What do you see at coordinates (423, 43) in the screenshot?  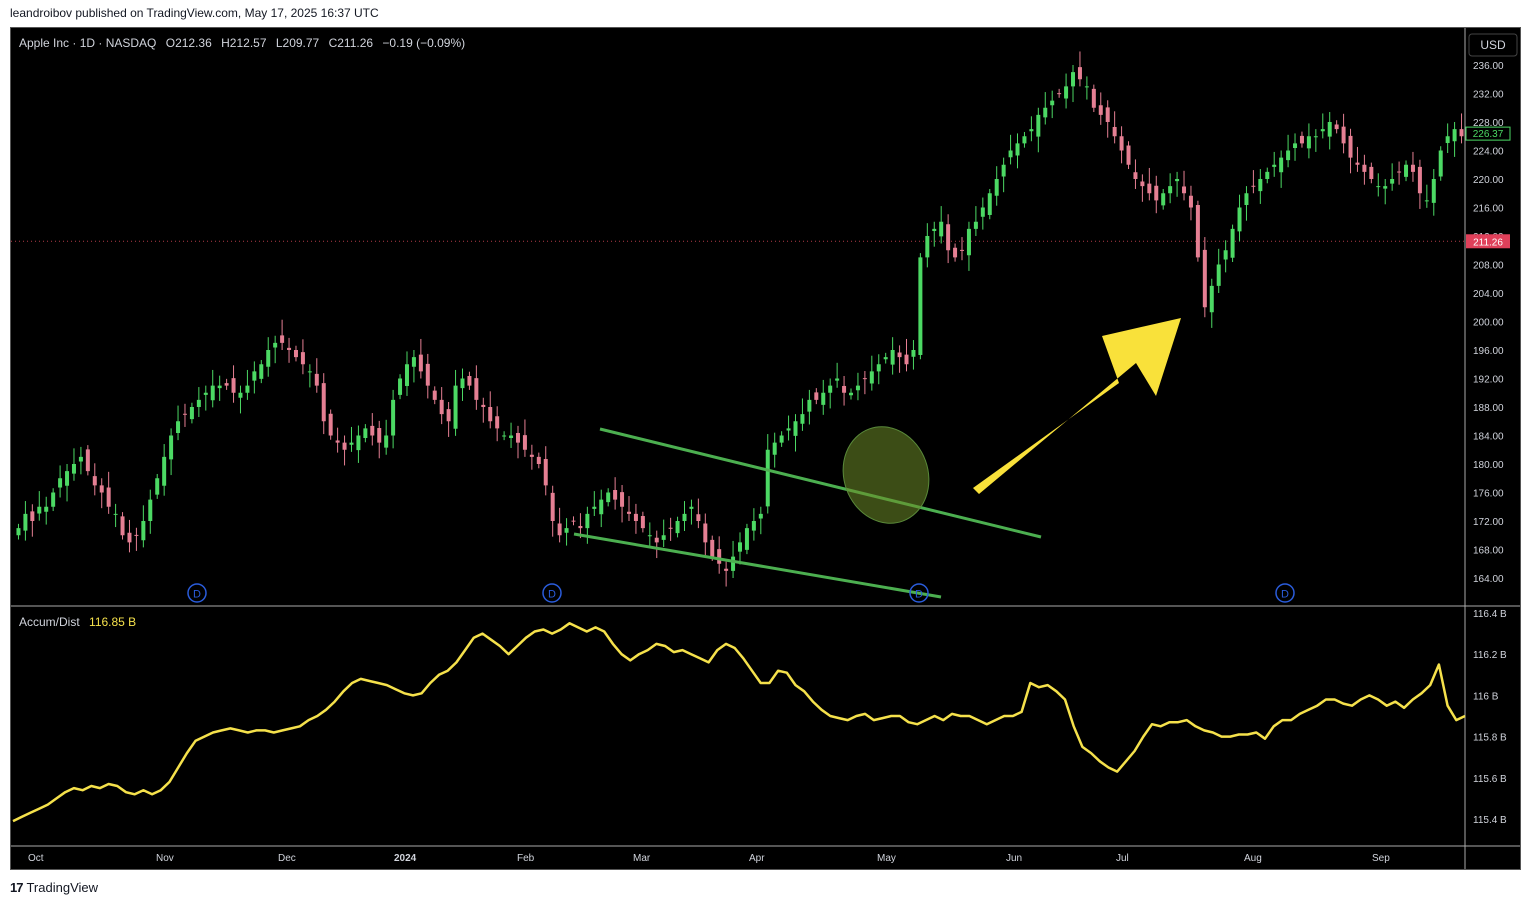 I see `ohlc-change: −0.19 (−0.09%)` at bounding box center [423, 43].